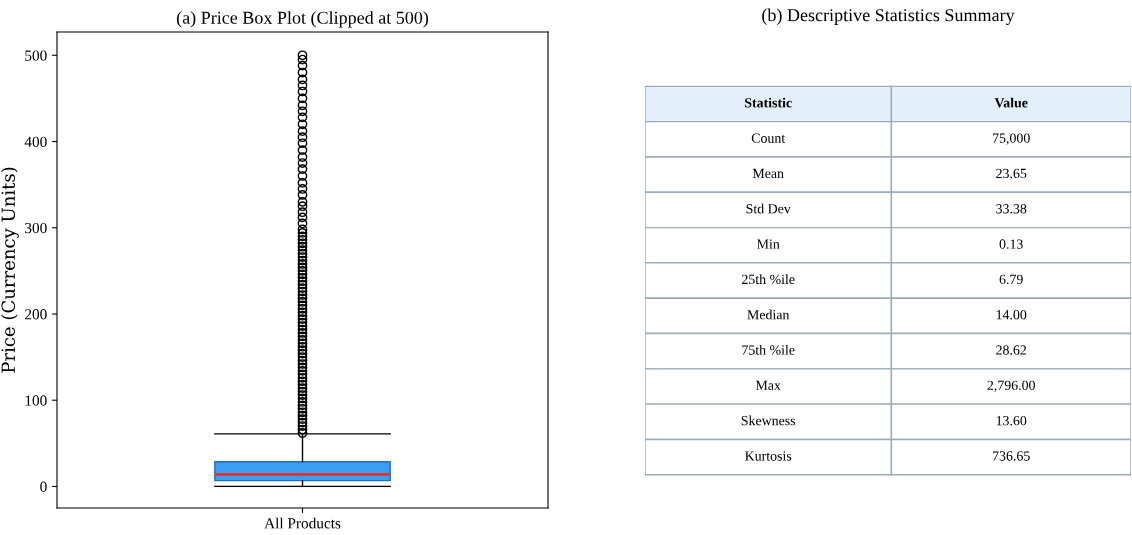 The height and width of the screenshot is (535, 1132). Describe the element at coordinates (36, 55) in the screenshot. I see `y-tick-label: 500` at that location.